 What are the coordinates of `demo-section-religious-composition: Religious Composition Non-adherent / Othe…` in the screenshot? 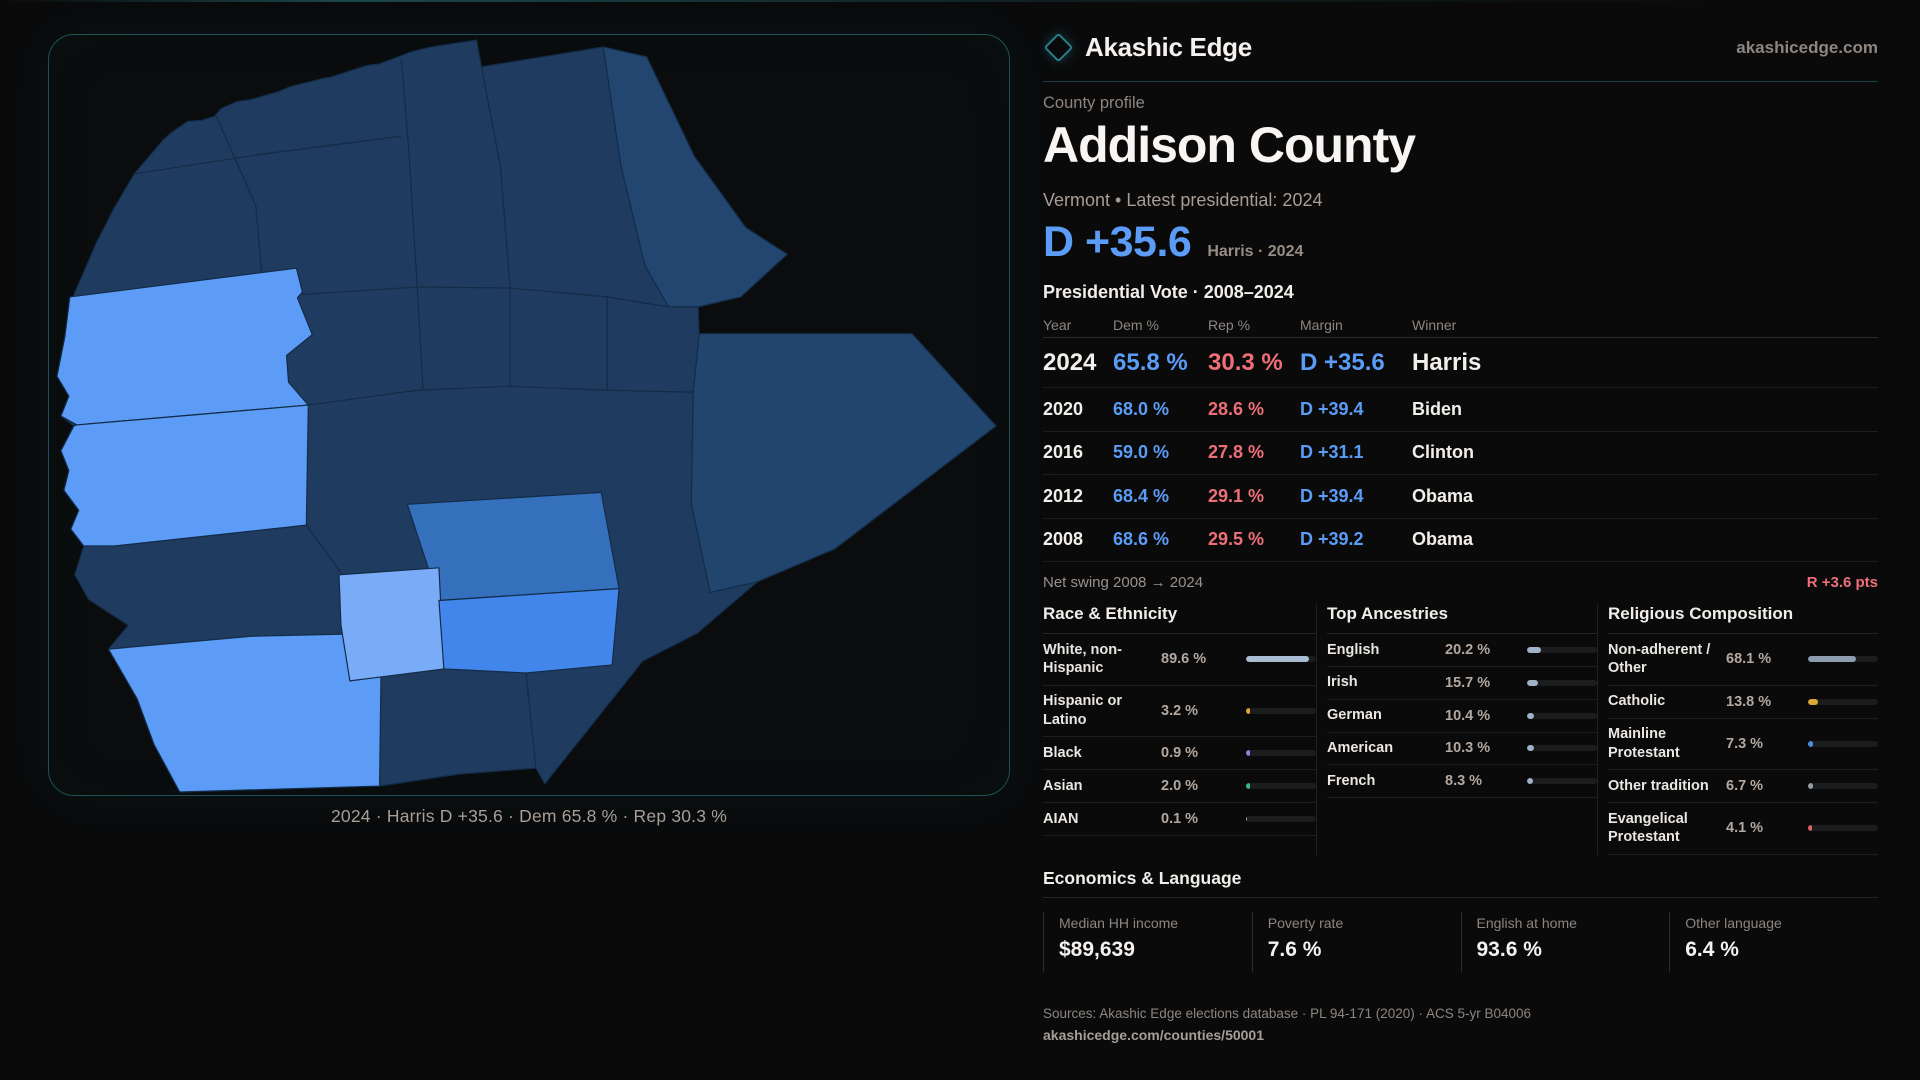 It's located at (1737, 729).